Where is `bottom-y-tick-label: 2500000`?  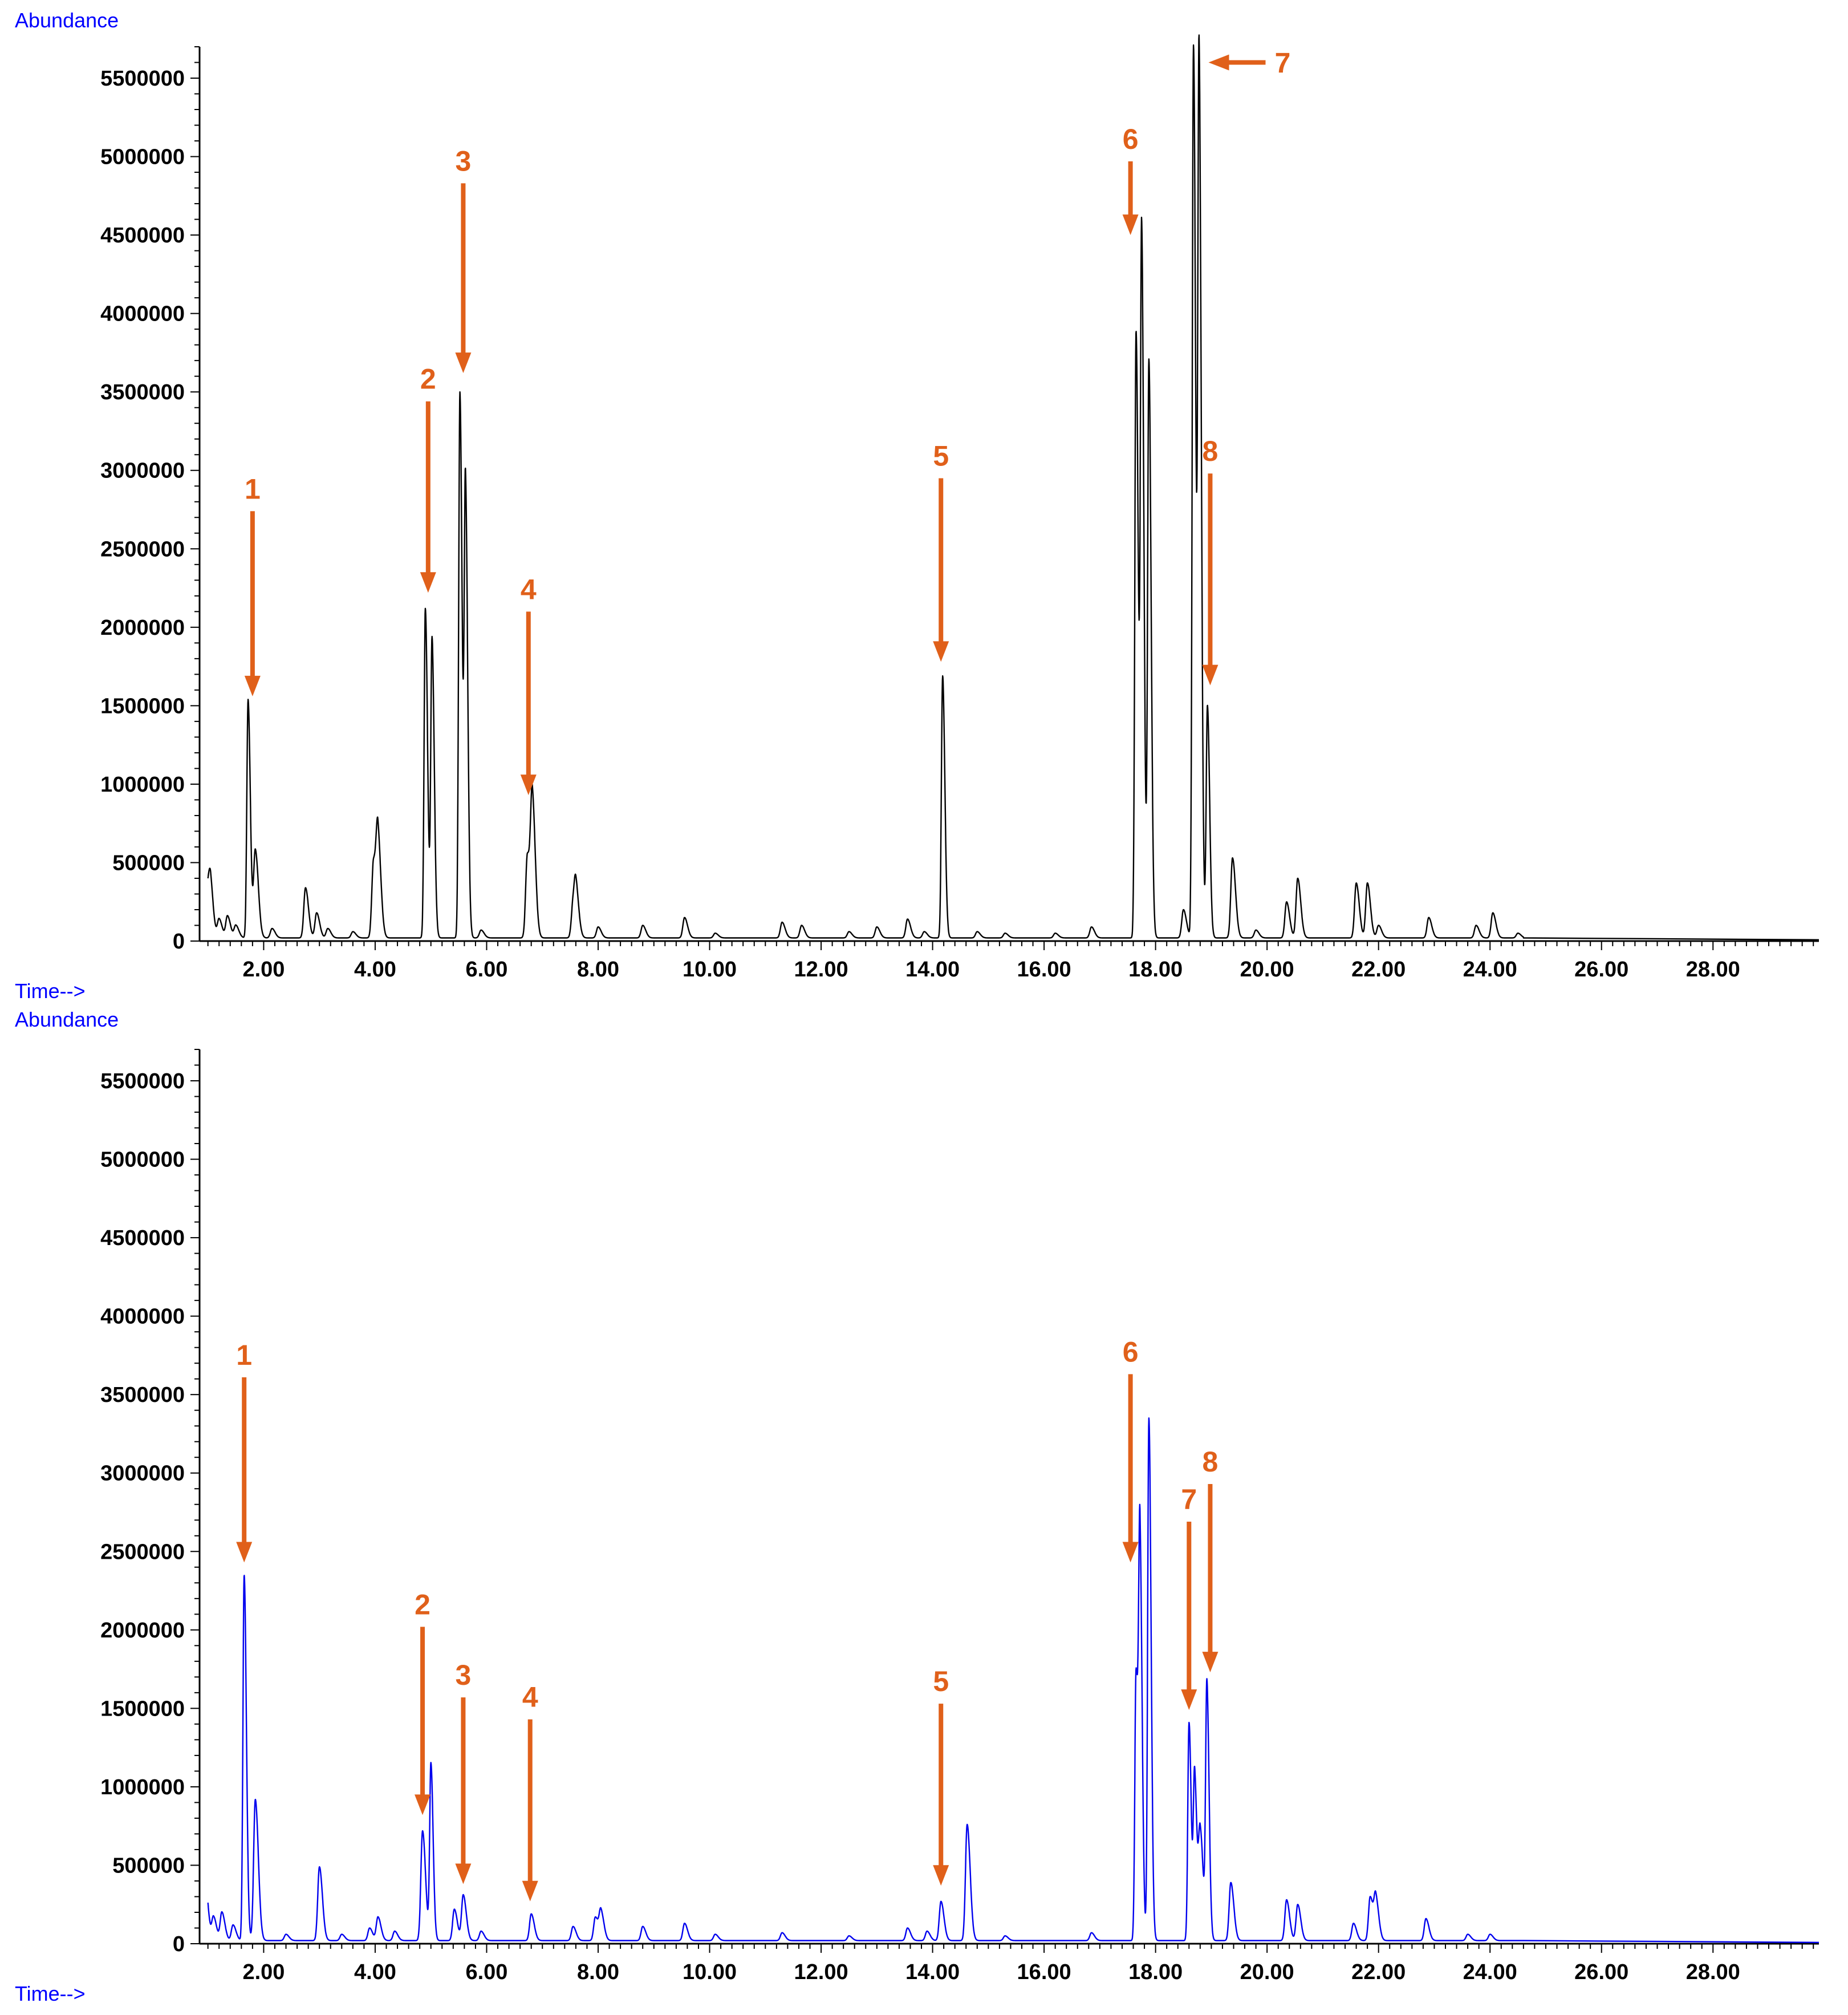 bottom-y-tick-label: 2500000 is located at coordinates (143, 1552).